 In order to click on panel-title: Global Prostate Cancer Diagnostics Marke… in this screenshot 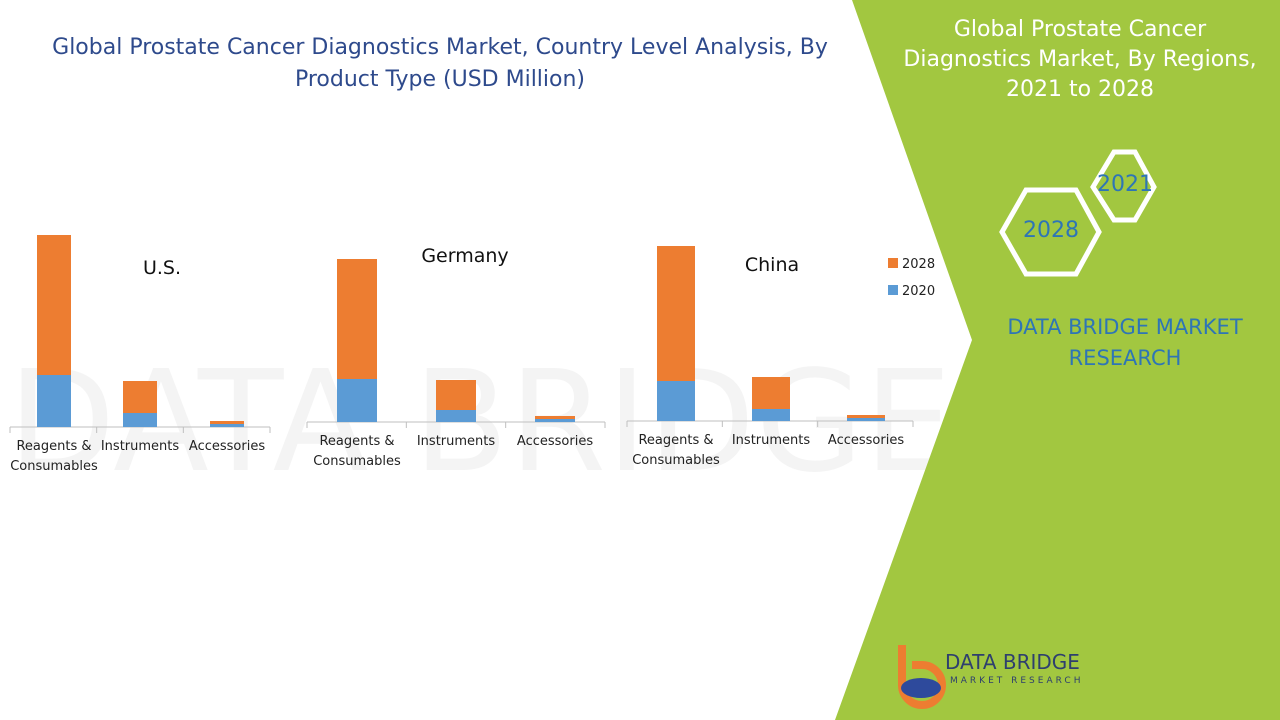, I will do `click(1080, 59)`.